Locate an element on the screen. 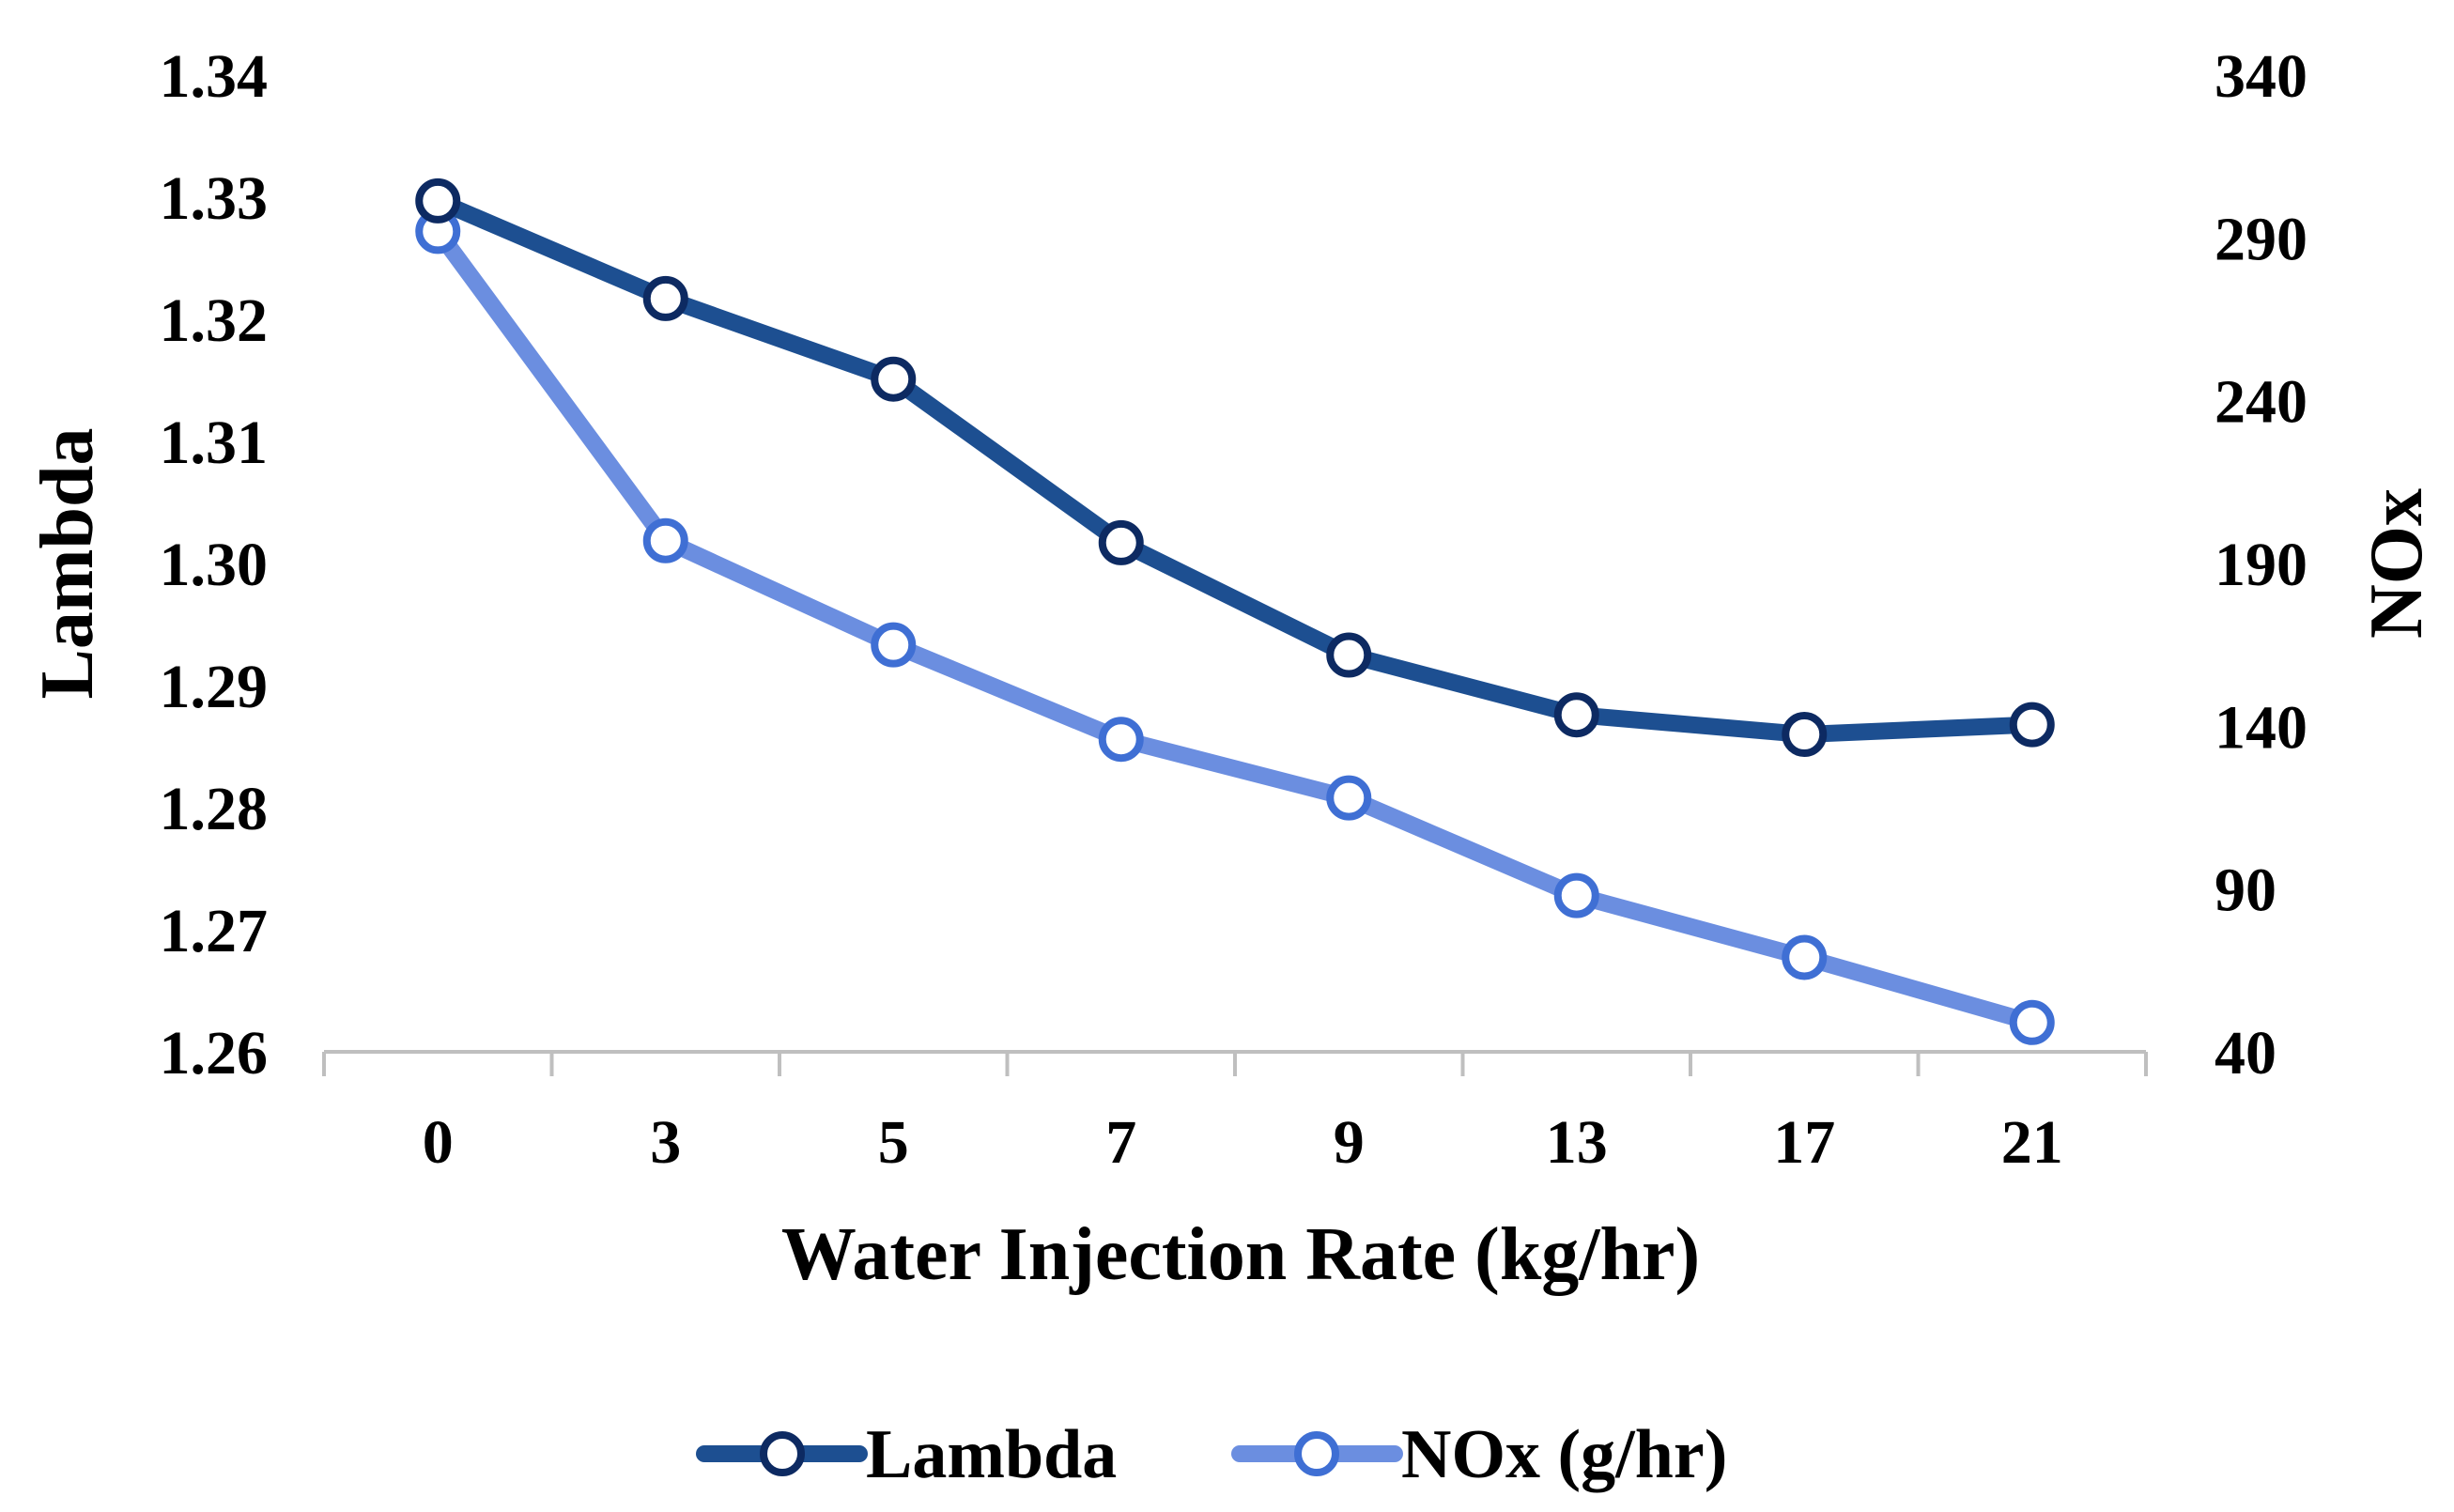 Image resolution: width=2454 pixels, height=1512 pixels. x-tick-label: 7 is located at coordinates (1120, 1143).